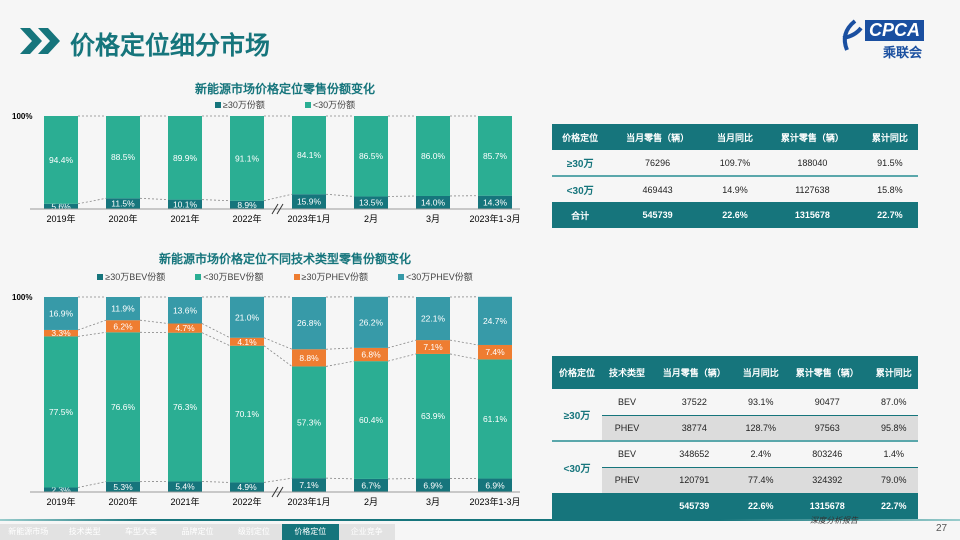 The width and height of the screenshot is (960, 540). Describe the element at coordinates (184, 501) in the screenshot. I see `x-tick-label: 2021年` at that location.